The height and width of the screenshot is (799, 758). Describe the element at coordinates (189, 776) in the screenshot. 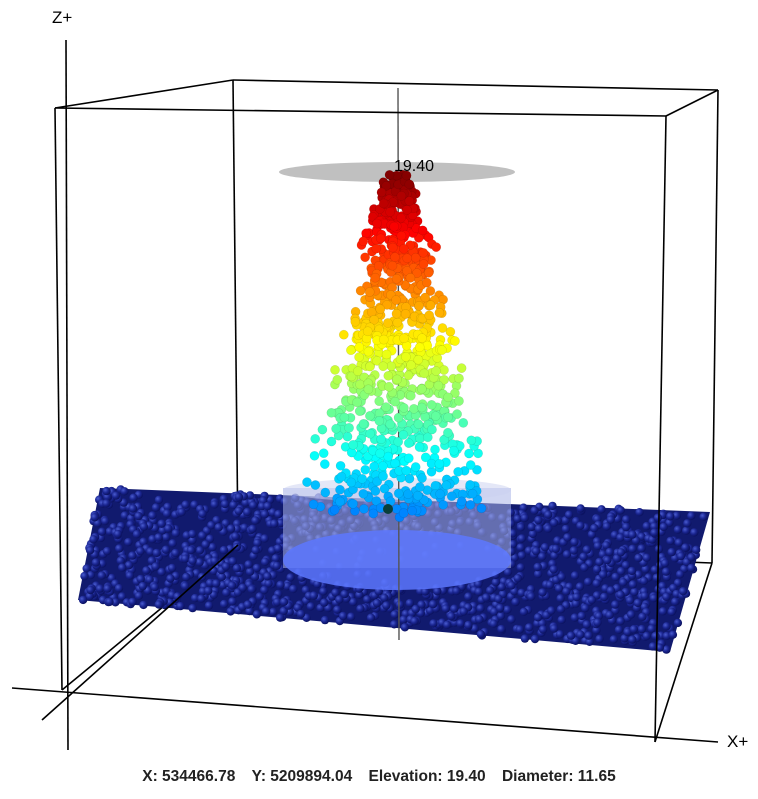

I see `status-x-coordinate: X: 534466.78` at that location.